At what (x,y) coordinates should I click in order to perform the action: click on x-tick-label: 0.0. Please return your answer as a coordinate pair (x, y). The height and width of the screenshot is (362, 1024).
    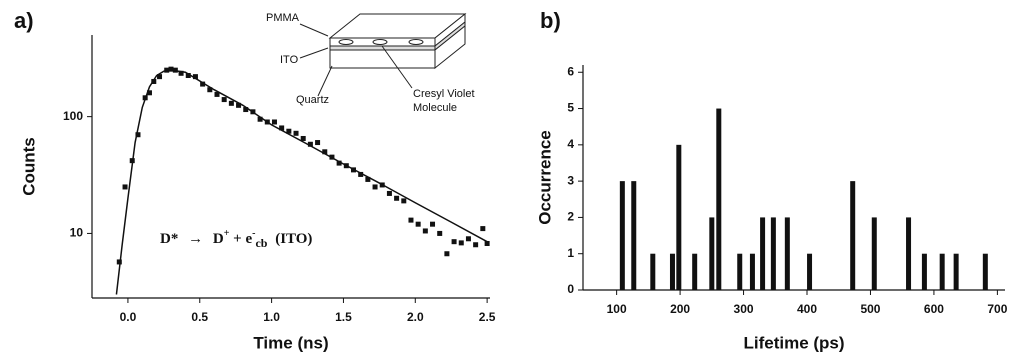
    Looking at the image, I should click on (128, 317).